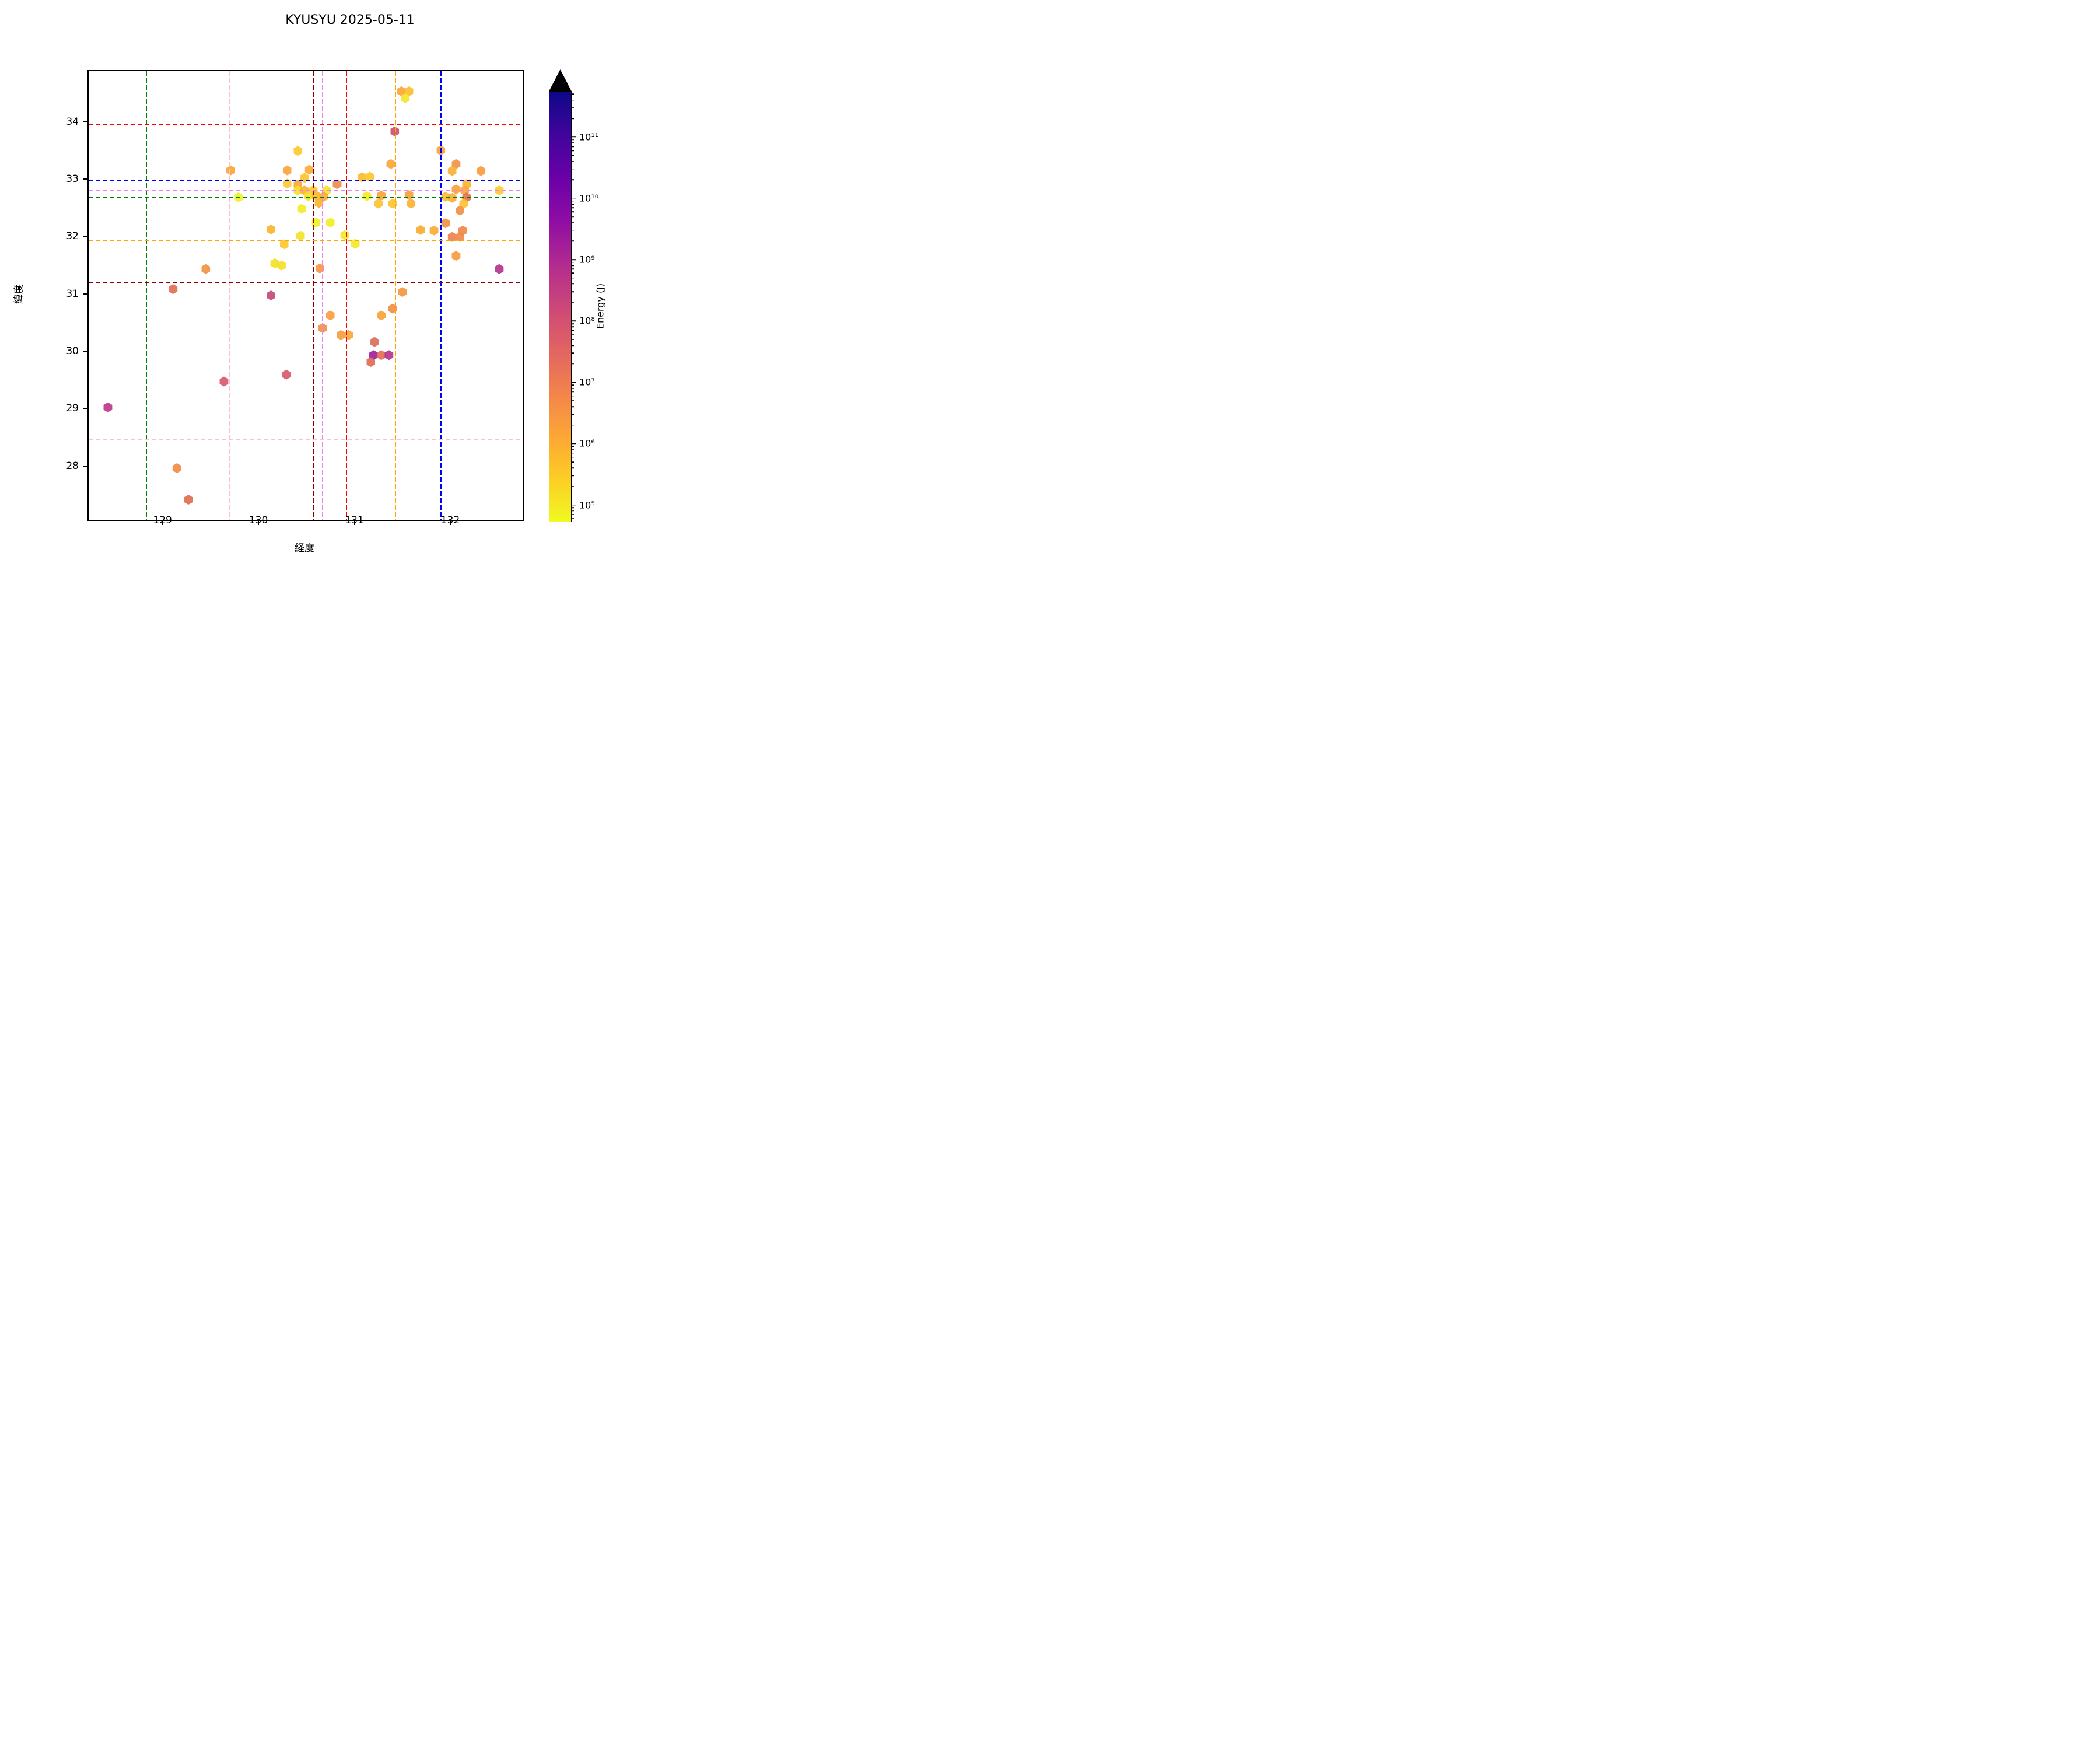 Image resolution: width=2100 pixels, height=1750 pixels. I want to click on colorbar-tick-label: 10⁹, so click(587, 259).